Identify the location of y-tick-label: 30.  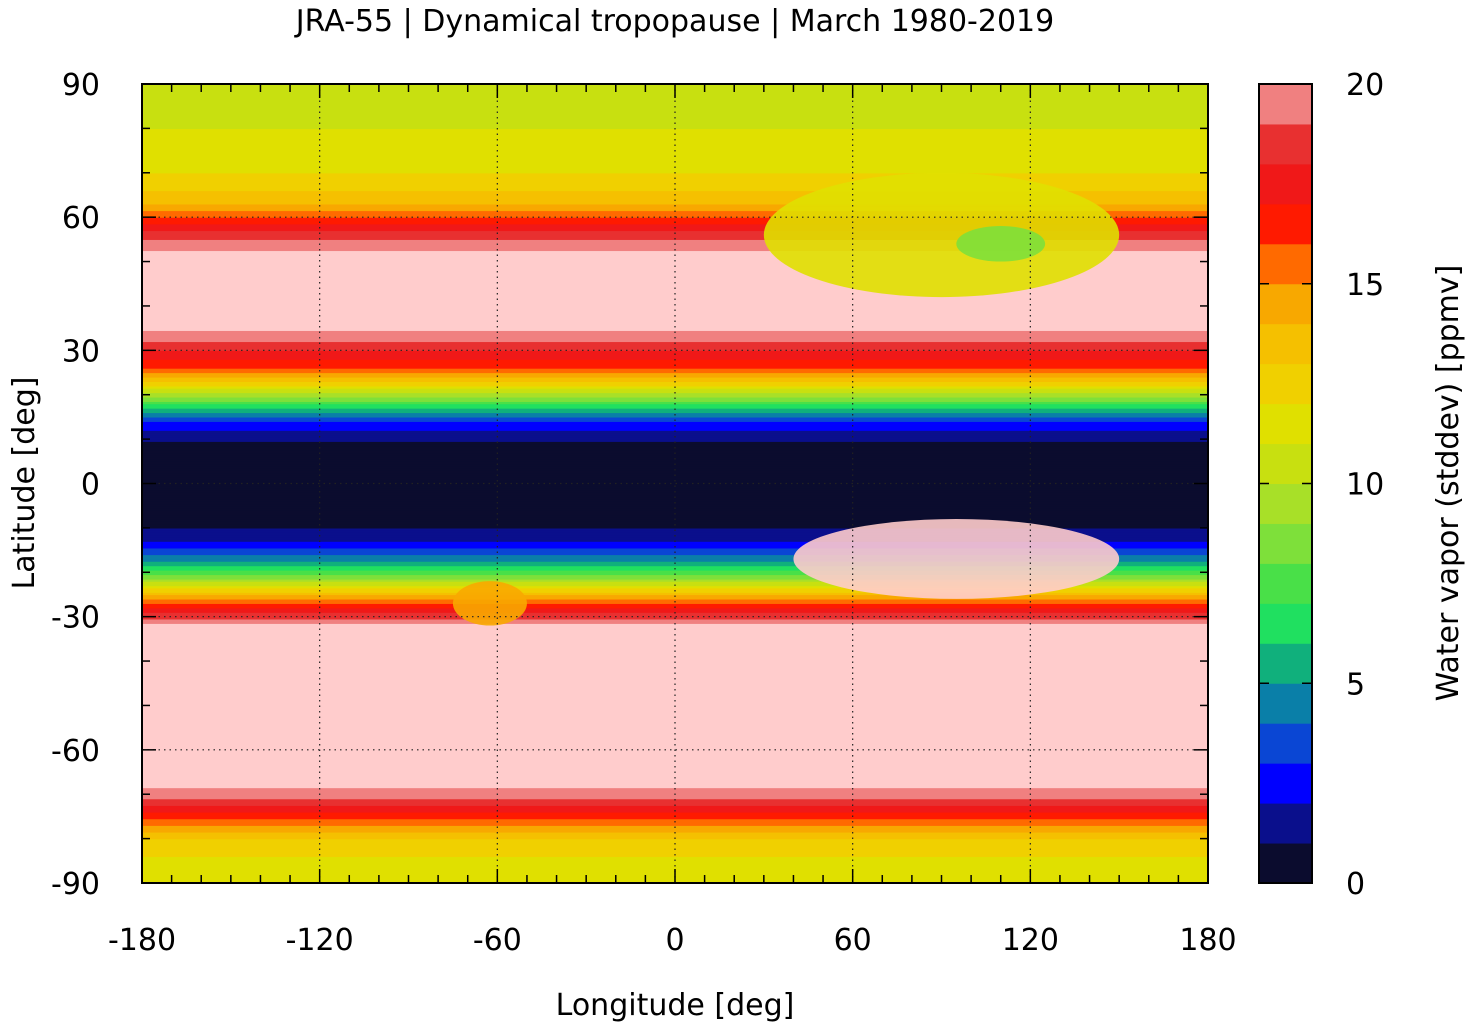
(81, 351).